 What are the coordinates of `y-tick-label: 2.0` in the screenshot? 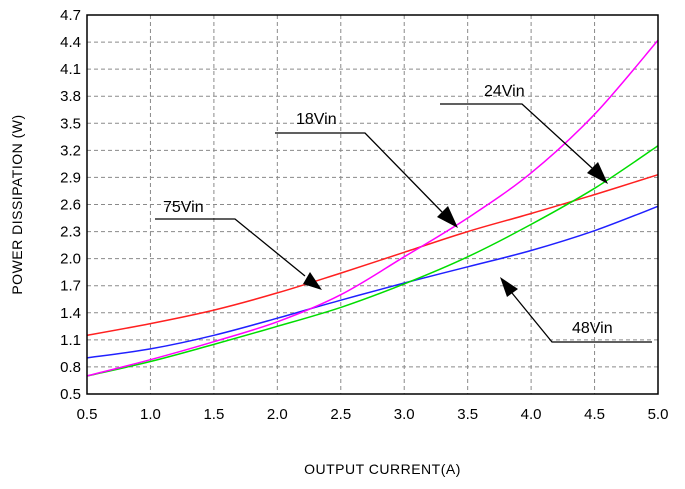 It's located at (70, 259).